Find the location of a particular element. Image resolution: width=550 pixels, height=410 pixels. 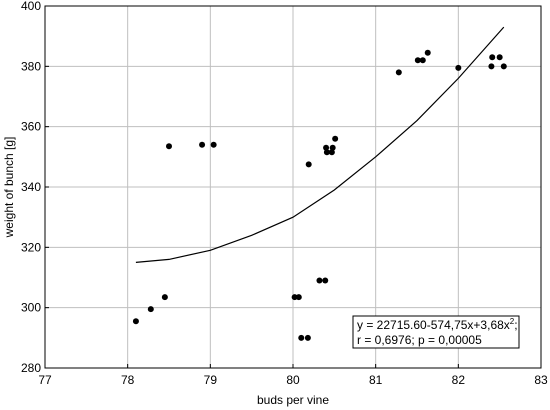

x-tick-label: 82 is located at coordinates (459, 380).